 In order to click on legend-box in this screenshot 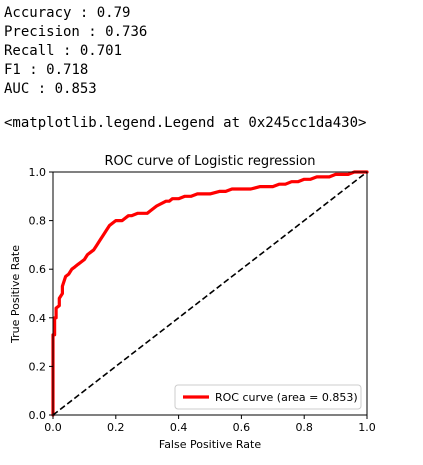, I will do `click(268, 397)`.